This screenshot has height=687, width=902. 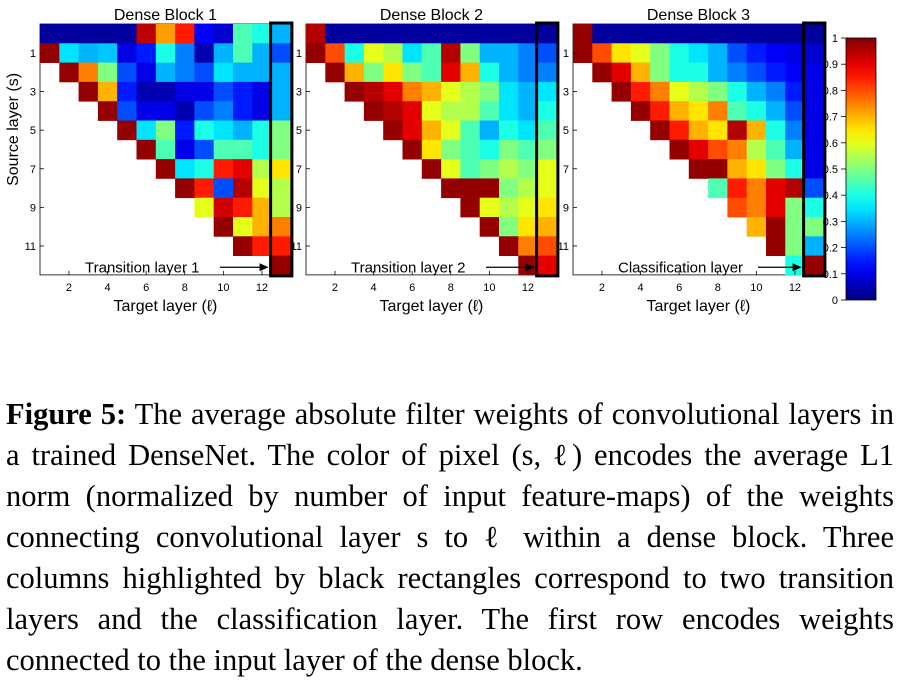 What do you see at coordinates (528, 111) in the screenshot?
I see `cell-r4-c11` at bounding box center [528, 111].